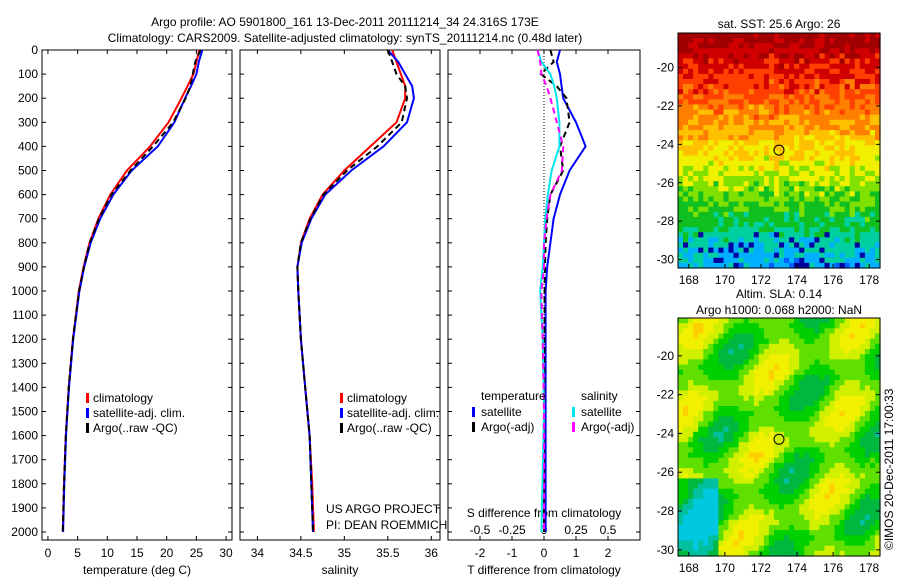 This screenshot has height=580, width=900. Describe the element at coordinates (24, 412) in the screenshot. I see `y-tick-label: 1500` at that location.